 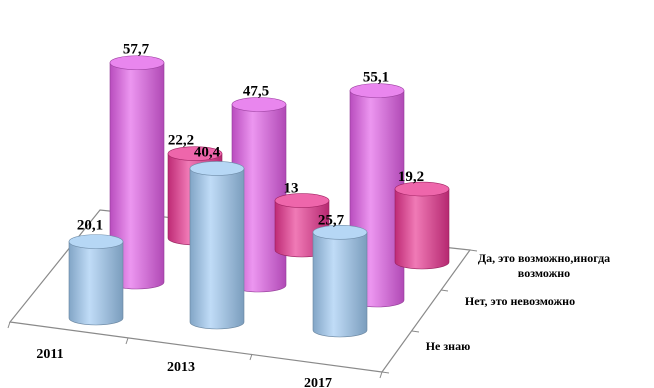 I want to click on x-tick-label: 2017, so click(x=318, y=382).